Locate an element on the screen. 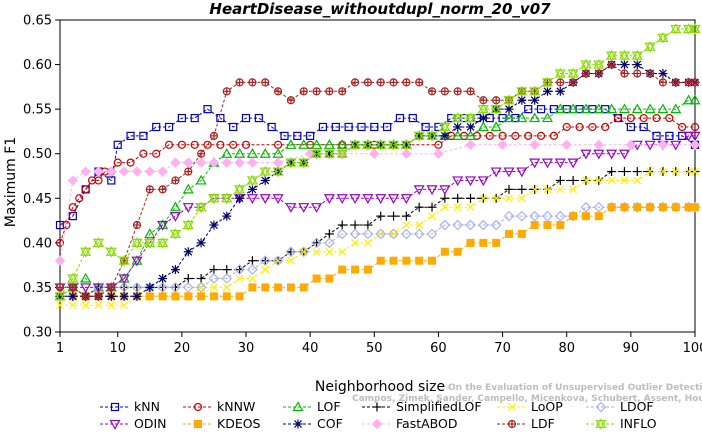  legend-item-odin: ODIN is located at coordinates (133, 423).